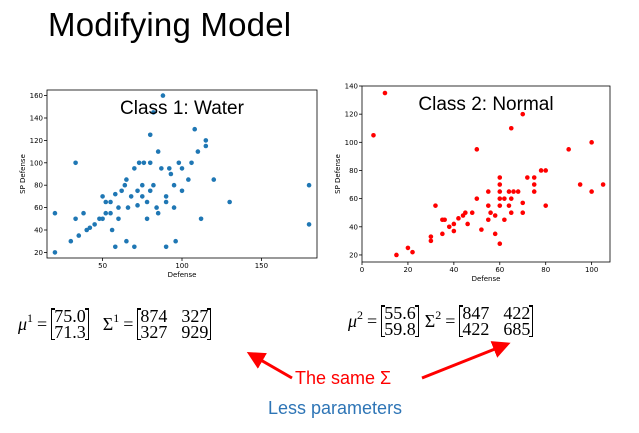 Image resolution: width=639 pixels, height=433 pixels. I want to click on y-tick-label: 100, so click(351, 143).